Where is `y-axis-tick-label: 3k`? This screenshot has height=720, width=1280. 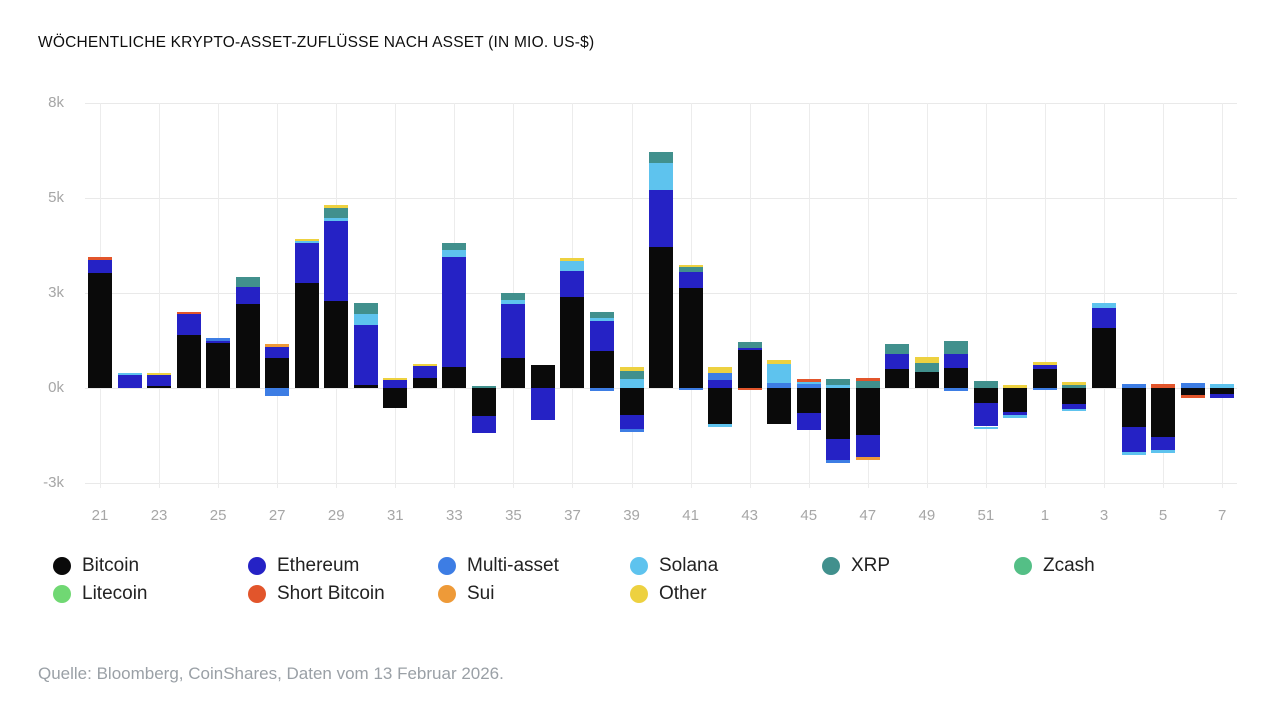 y-axis-tick-label: 3k is located at coordinates (56, 292).